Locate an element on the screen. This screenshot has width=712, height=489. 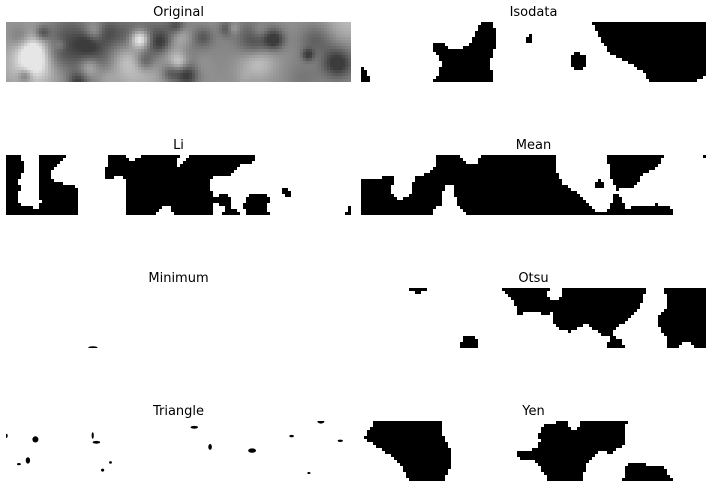
panel-mean: Mean is located at coordinates (533, 176).